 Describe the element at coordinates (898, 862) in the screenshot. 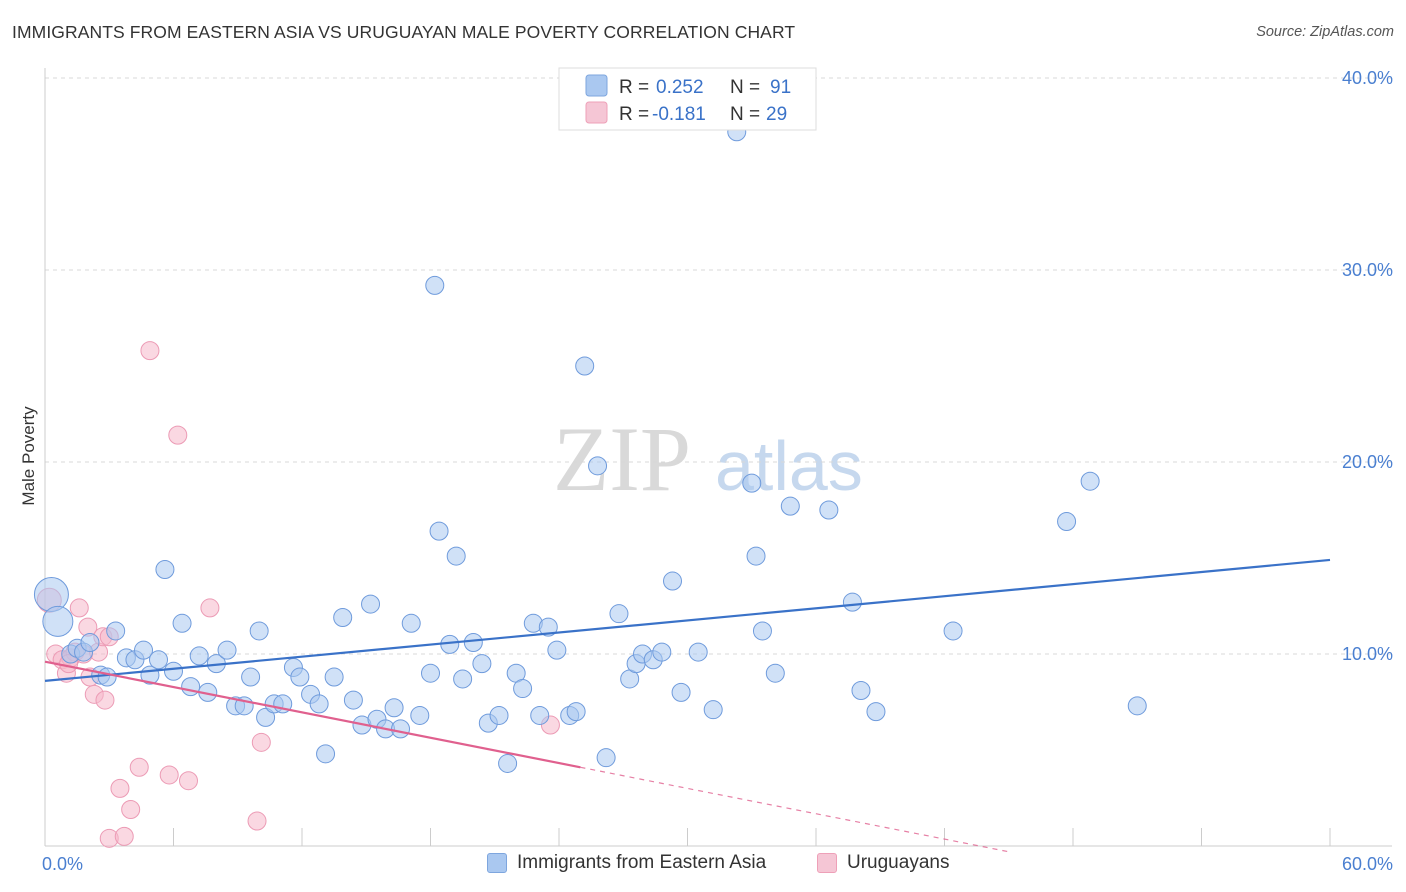

I see `legend-label-uruguayans: Uruguayans` at that location.